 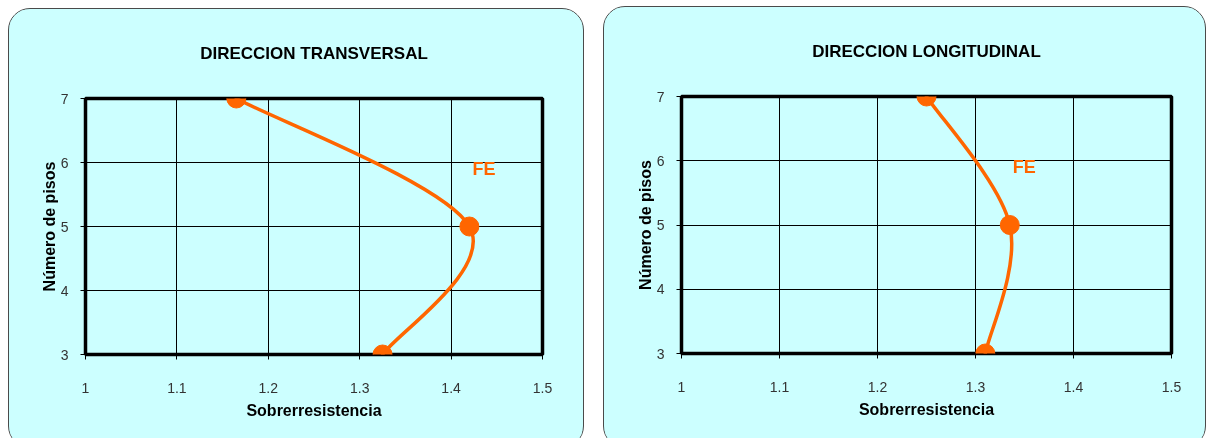 I want to click on chart-title: DIRECCION LONGITUDINAL, so click(x=926, y=51).